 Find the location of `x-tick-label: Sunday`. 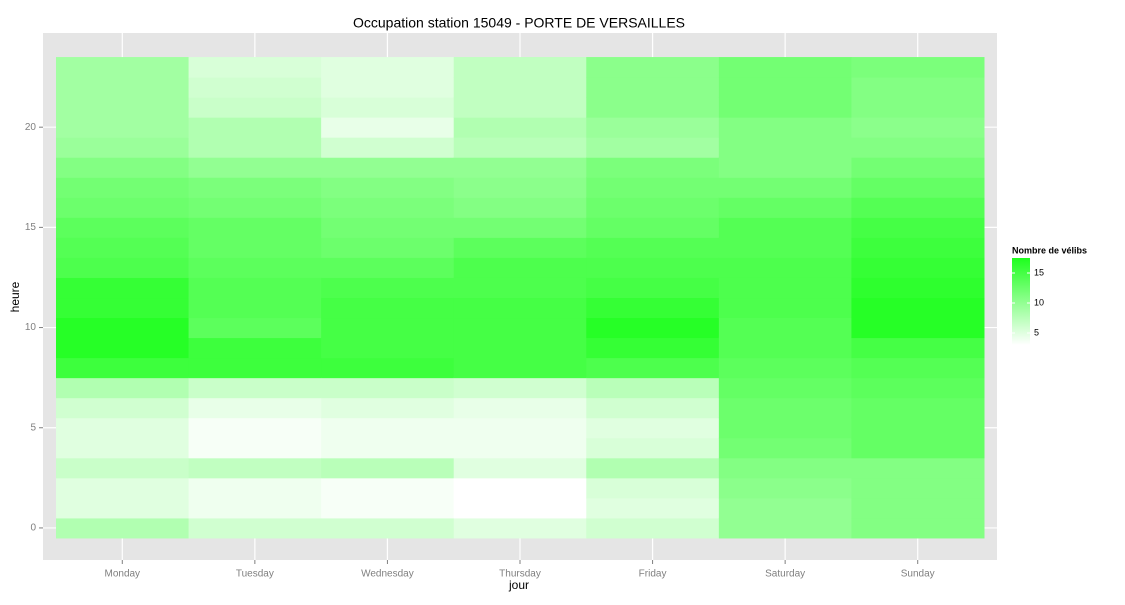

x-tick-label: Sunday is located at coordinates (918, 574).